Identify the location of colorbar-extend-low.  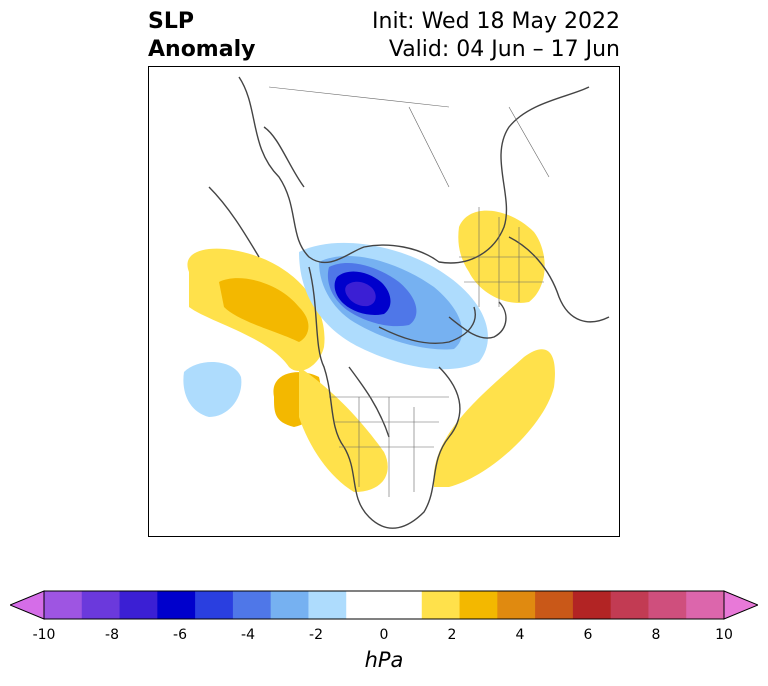
(27, 605).